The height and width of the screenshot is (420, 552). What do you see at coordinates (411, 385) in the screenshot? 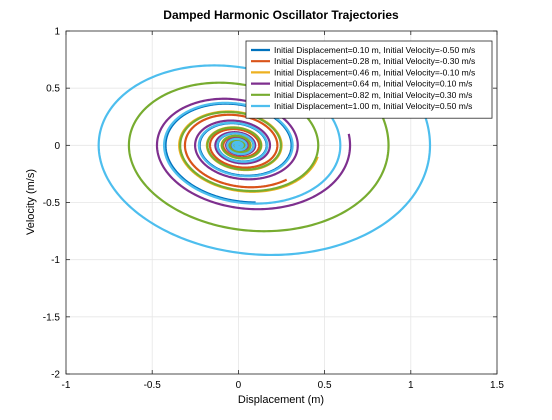
I see `x-tick-label: 1` at bounding box center [411, 385].